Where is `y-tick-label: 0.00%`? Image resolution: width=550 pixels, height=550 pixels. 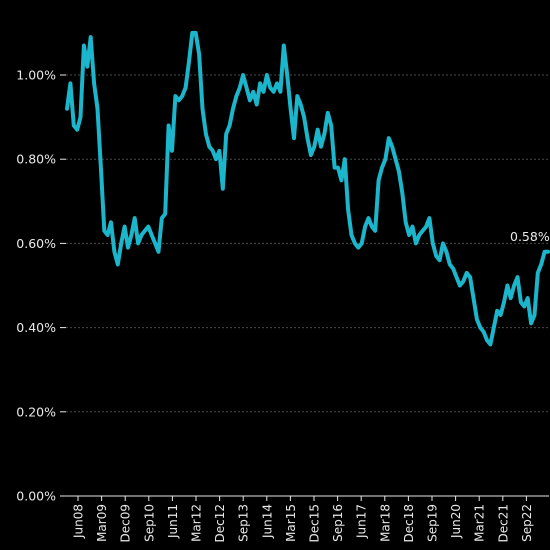
y-tick-label: 0.00% is located at coordinates (36, 496).